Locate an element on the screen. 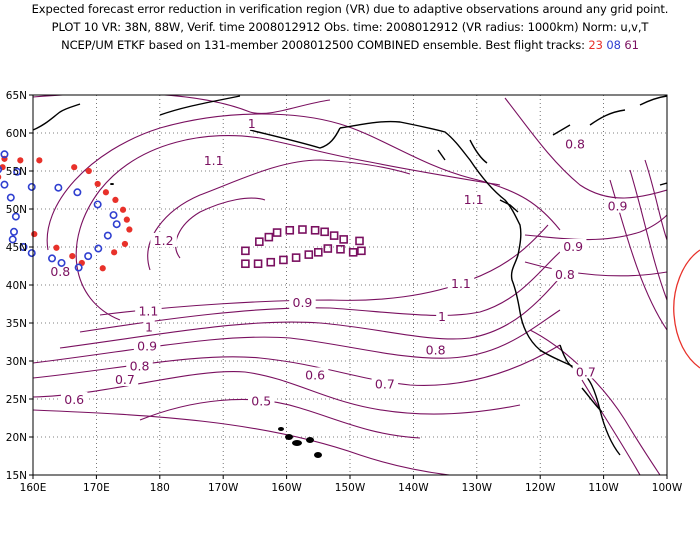 This screenshot has width=700, height=540. lon-tick-label: 150W is located at coordinates (350, 488).